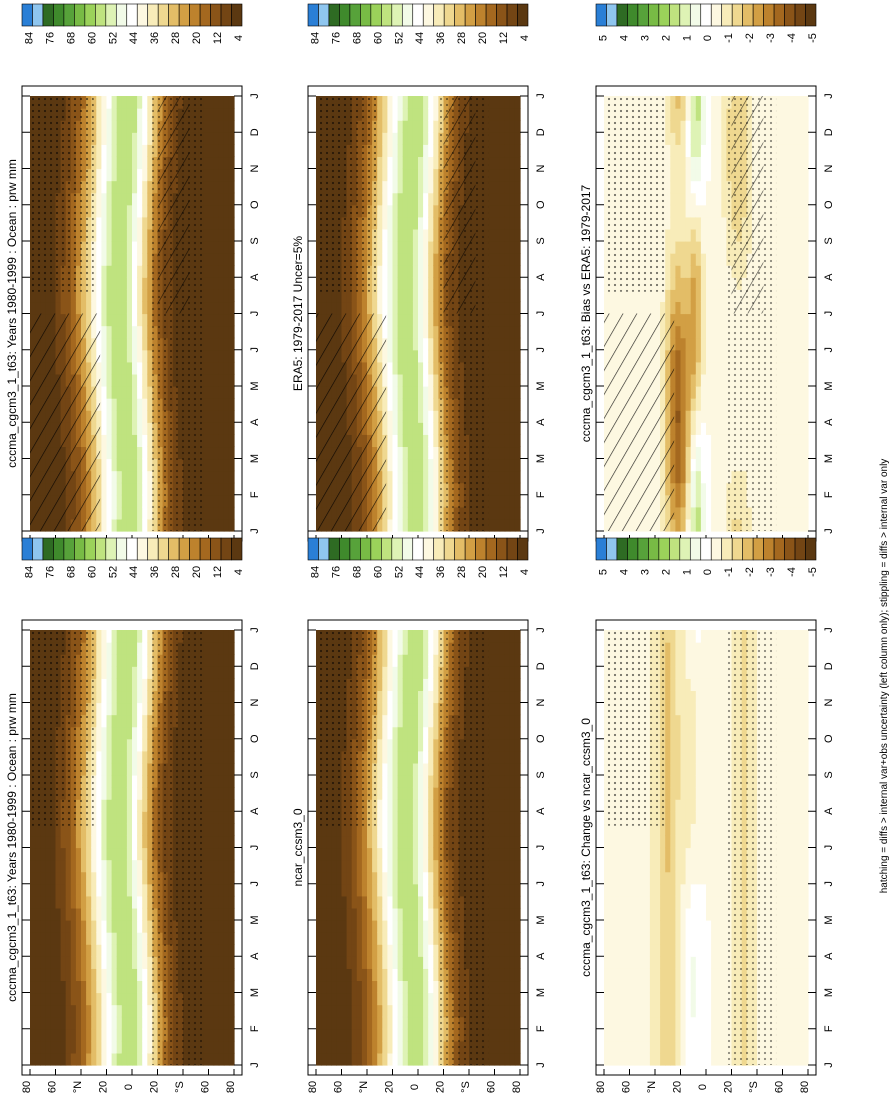 This screenshot has width=891, height=1098. What do you see at coordinates (502, 15) in the screenshot?
I see `colorbar-swatch` at bounding box center [502, 15].